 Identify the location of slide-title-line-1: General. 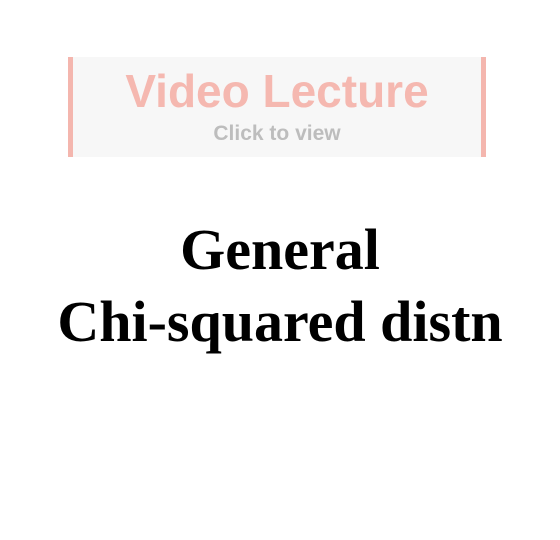
(280, 249).